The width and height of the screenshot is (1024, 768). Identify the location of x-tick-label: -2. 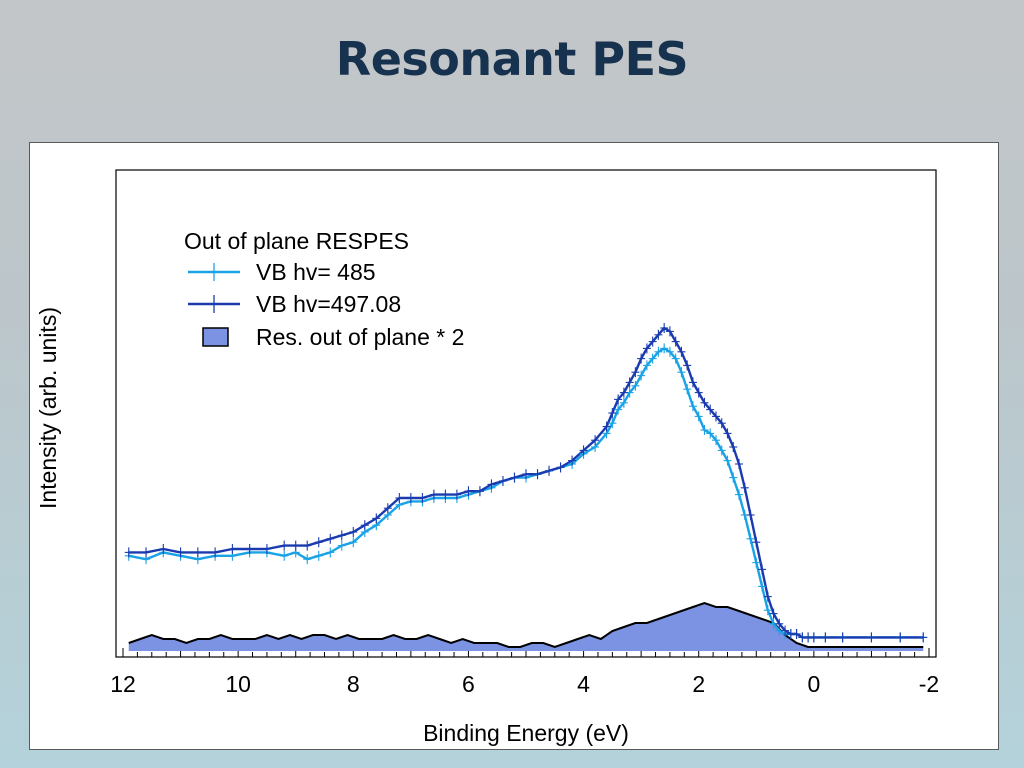
(929, 684).